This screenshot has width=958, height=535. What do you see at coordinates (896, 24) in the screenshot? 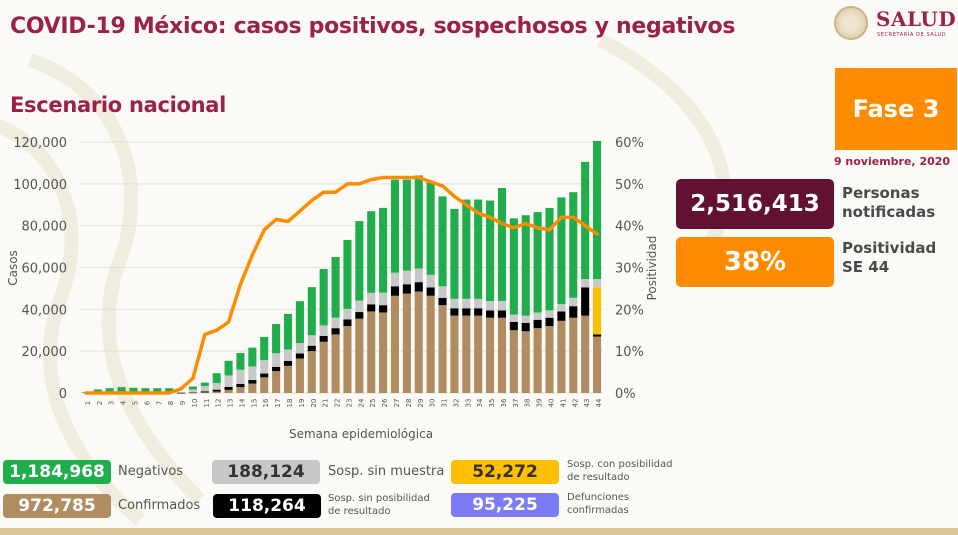
I see `salud-logo: SALUD SECRETARÍA DE SALUD` at bounding box center [896, 24].